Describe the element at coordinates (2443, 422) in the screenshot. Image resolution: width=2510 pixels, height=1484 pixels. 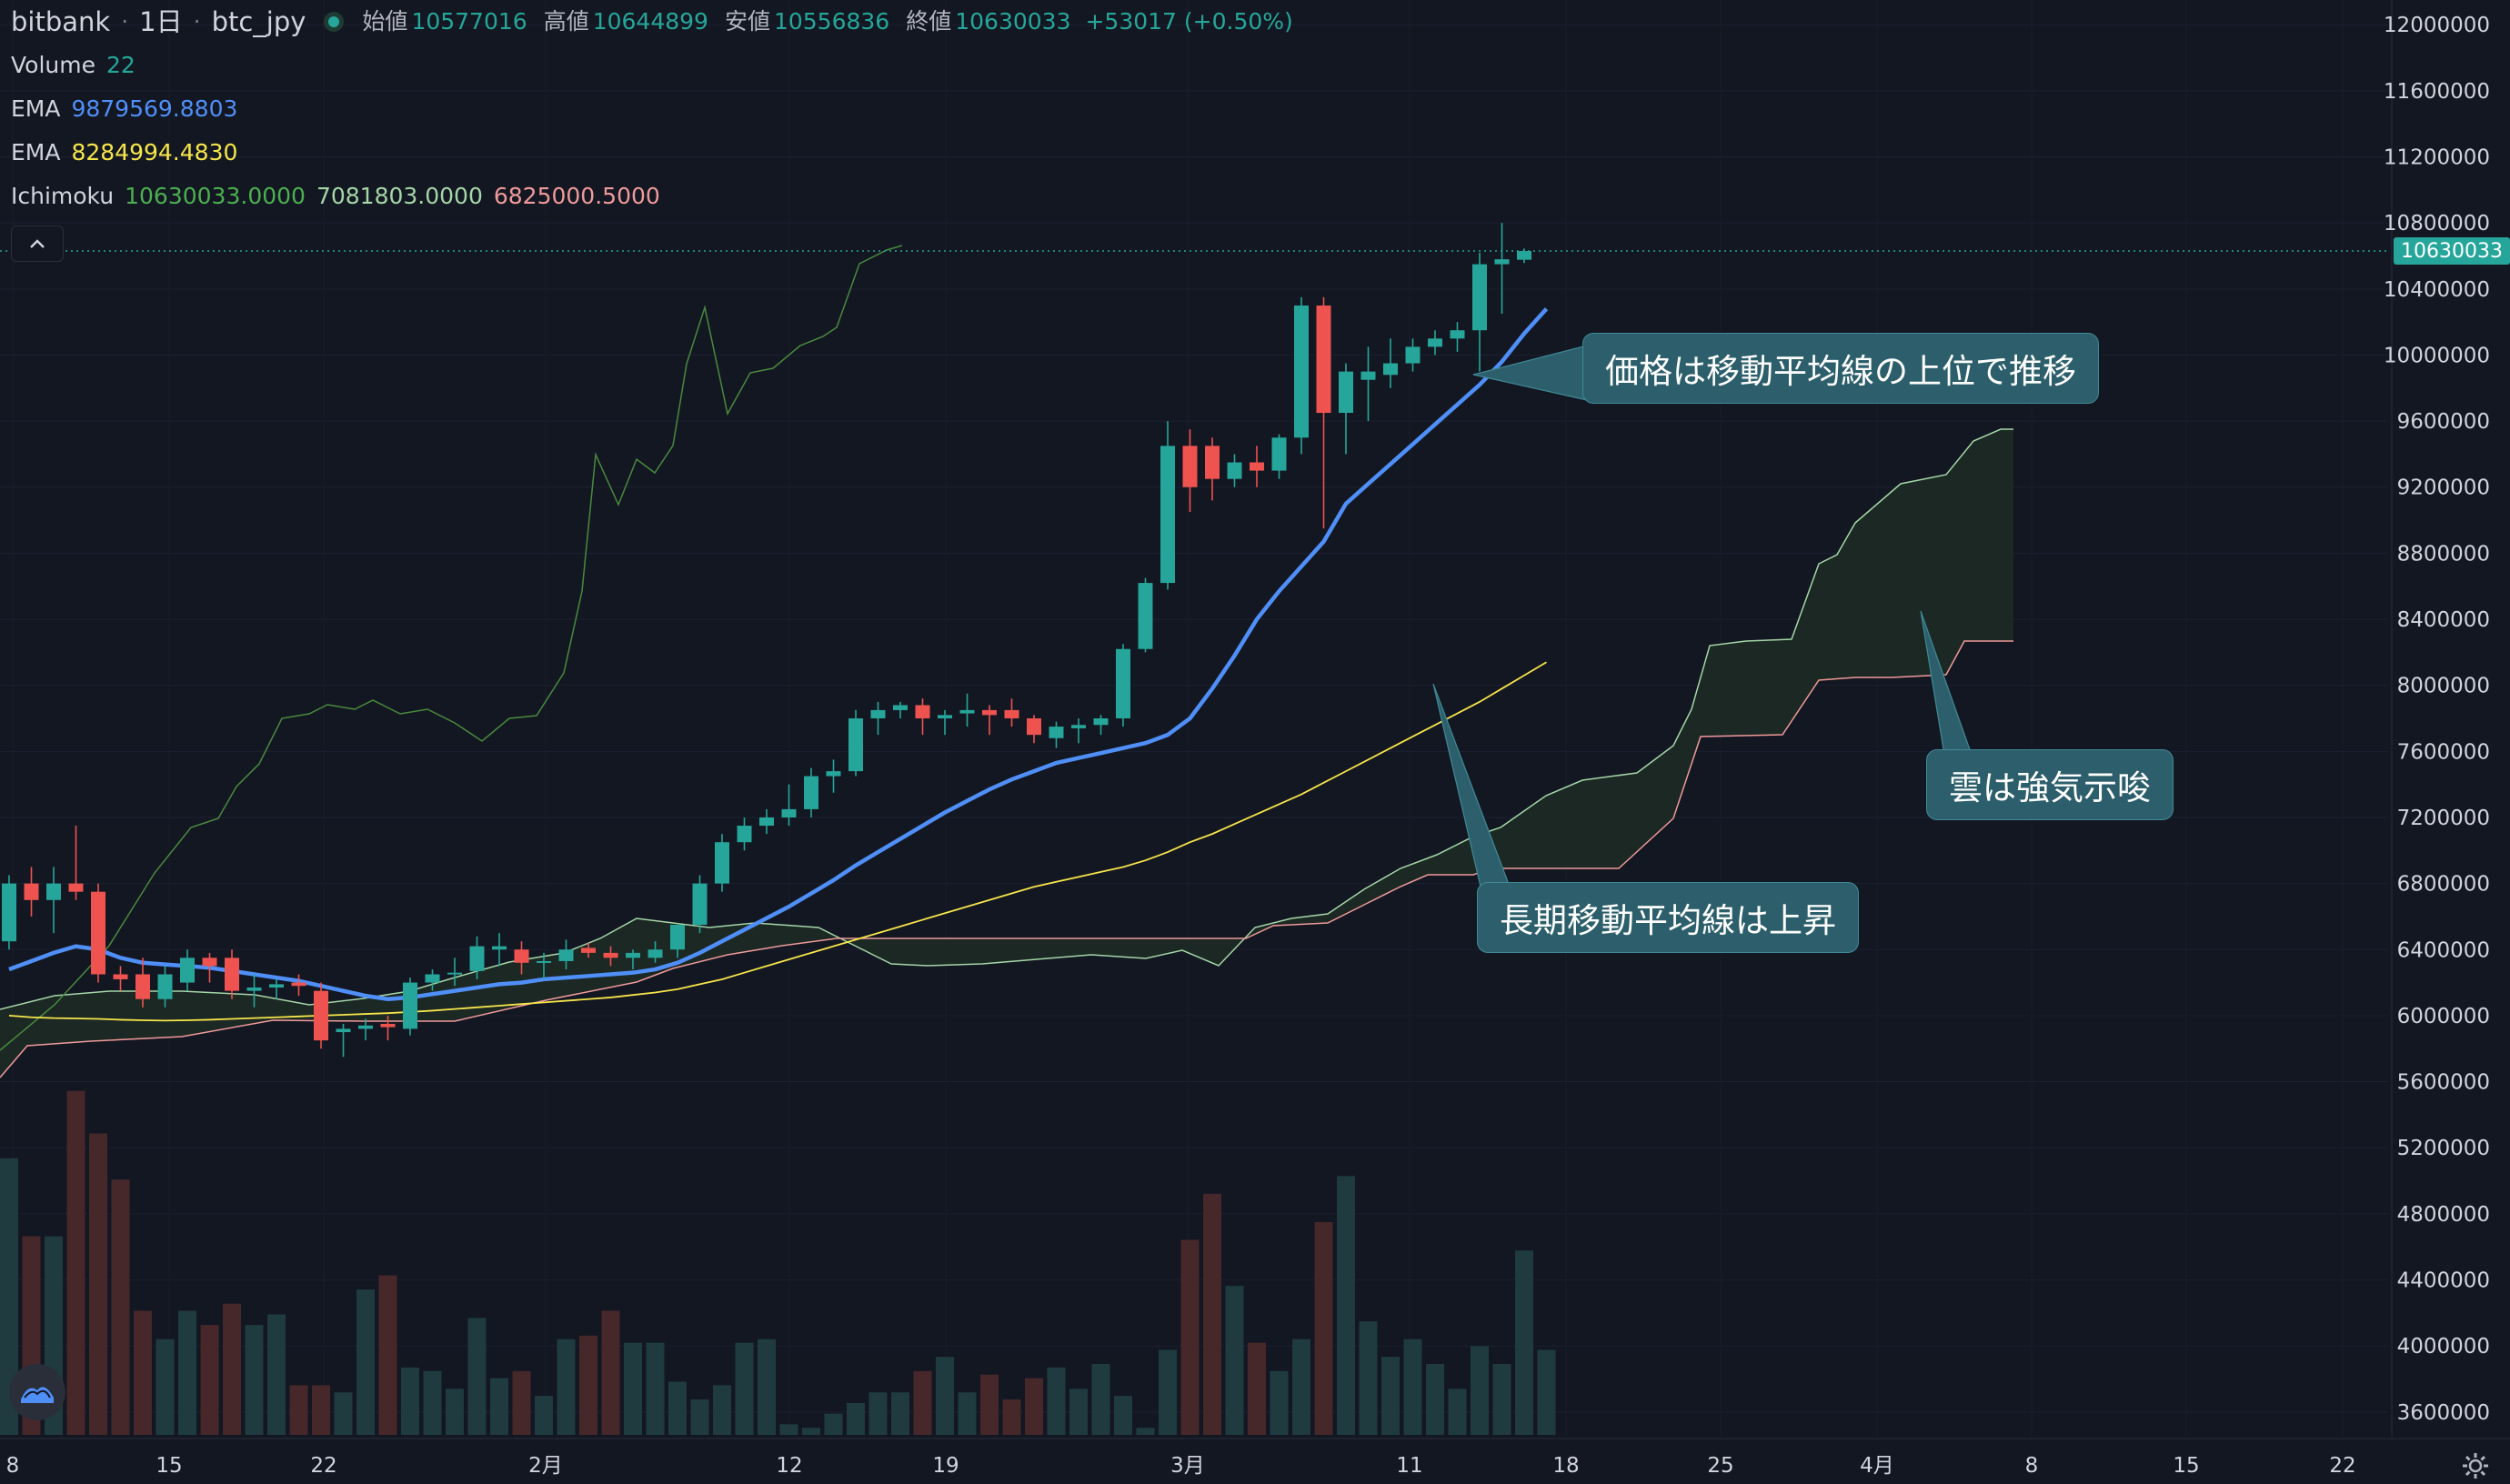
I see `price-tick-label: 9600000` at that location.